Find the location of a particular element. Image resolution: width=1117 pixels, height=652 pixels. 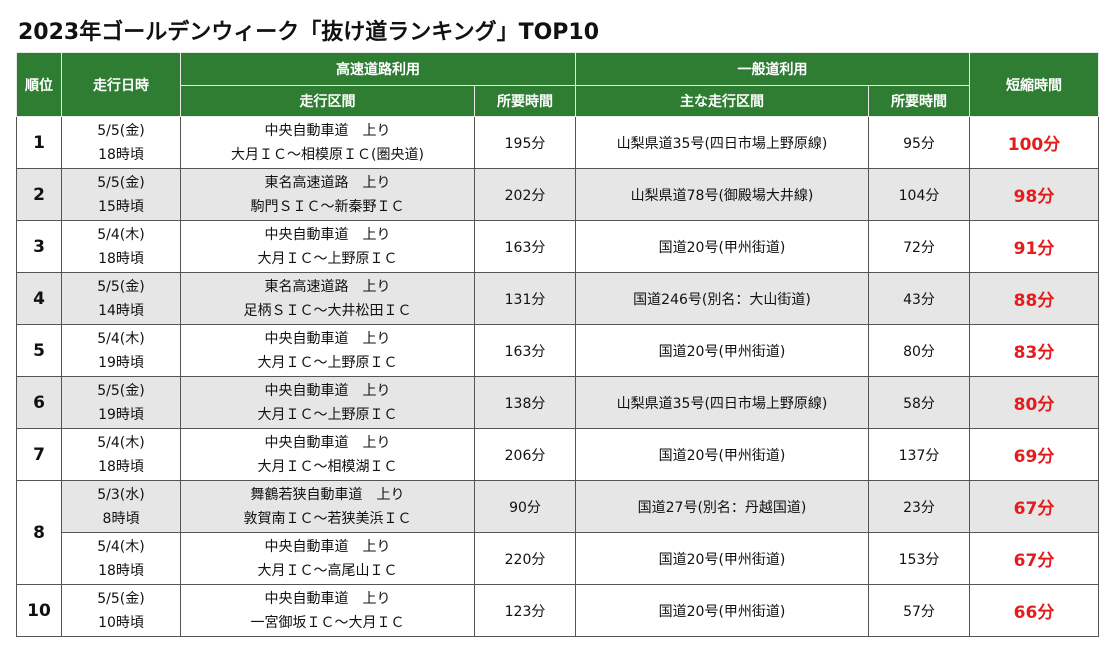

highway-time-cell: 220分 is located at coordinates (525, 558).